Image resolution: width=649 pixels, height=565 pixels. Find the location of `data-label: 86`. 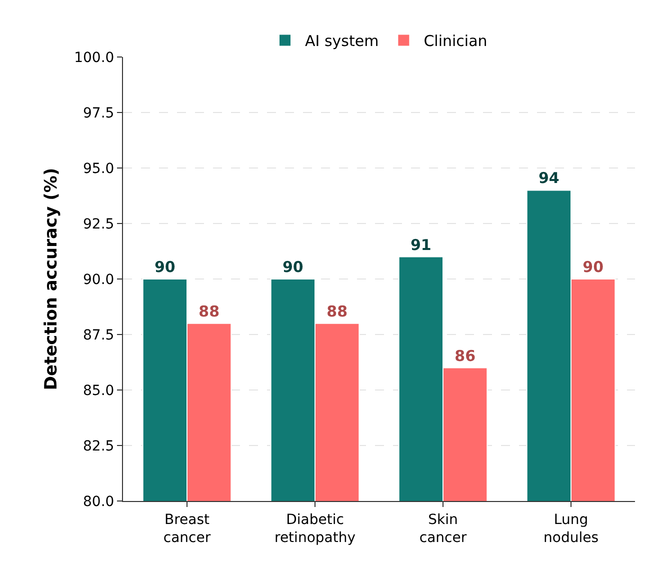

data-label: 86 is located at coordinates (465, 355).